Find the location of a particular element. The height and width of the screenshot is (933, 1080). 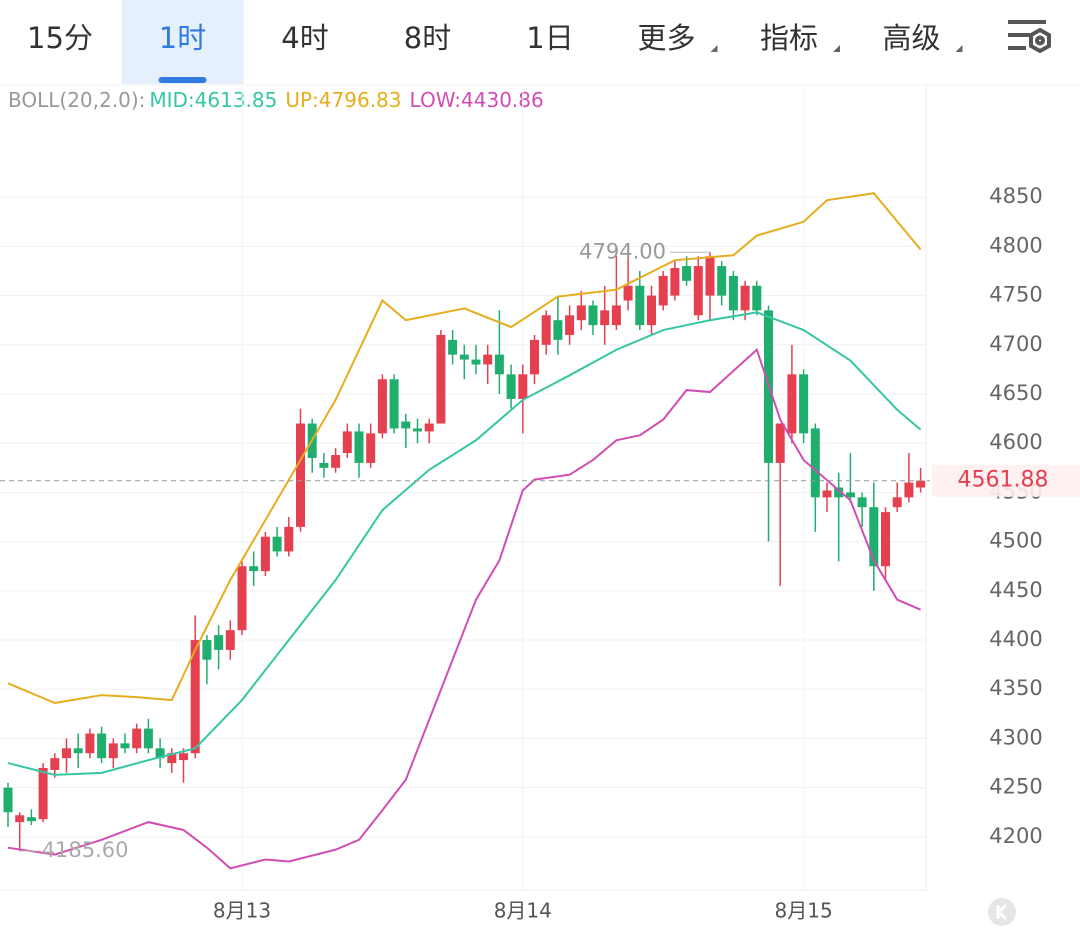

tab: 4时 is located at coordinates (304, 38).